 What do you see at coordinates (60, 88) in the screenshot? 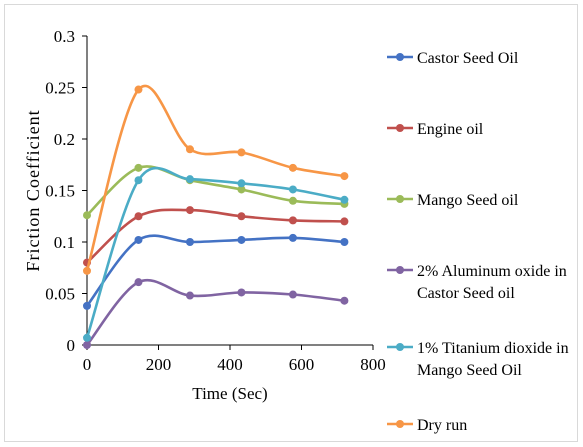
I see `y-tick-label: 0.25` at bounding box center [60, 88].